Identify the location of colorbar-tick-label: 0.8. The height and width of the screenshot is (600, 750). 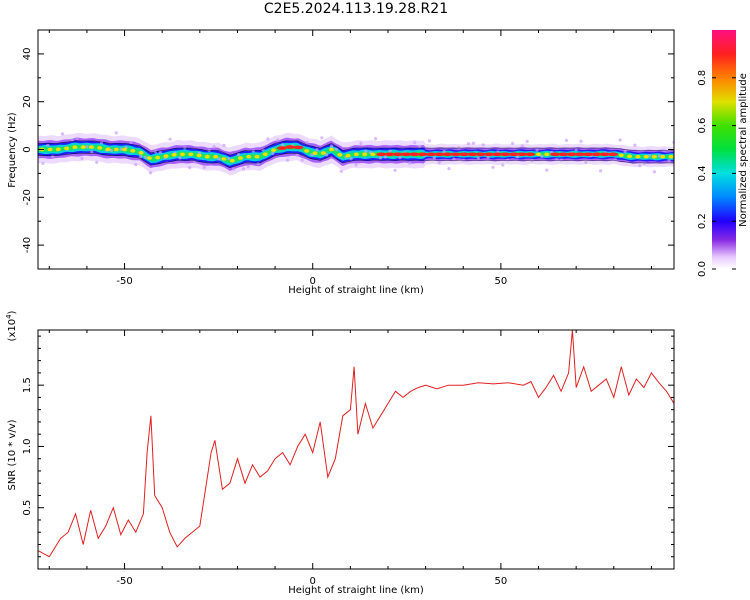
(702, 78).